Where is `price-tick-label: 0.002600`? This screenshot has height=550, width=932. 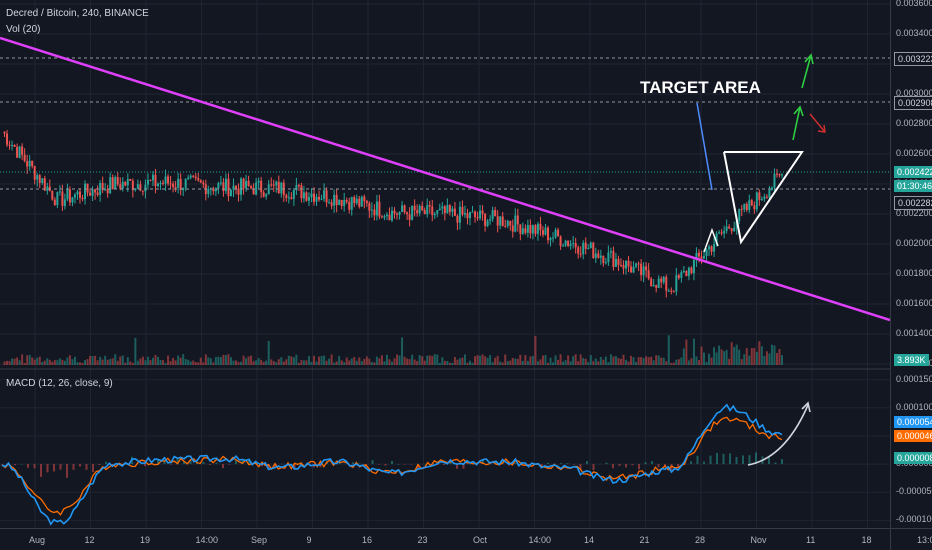 price-tick-label: 0.002600 is located at coordinates (914, 153).